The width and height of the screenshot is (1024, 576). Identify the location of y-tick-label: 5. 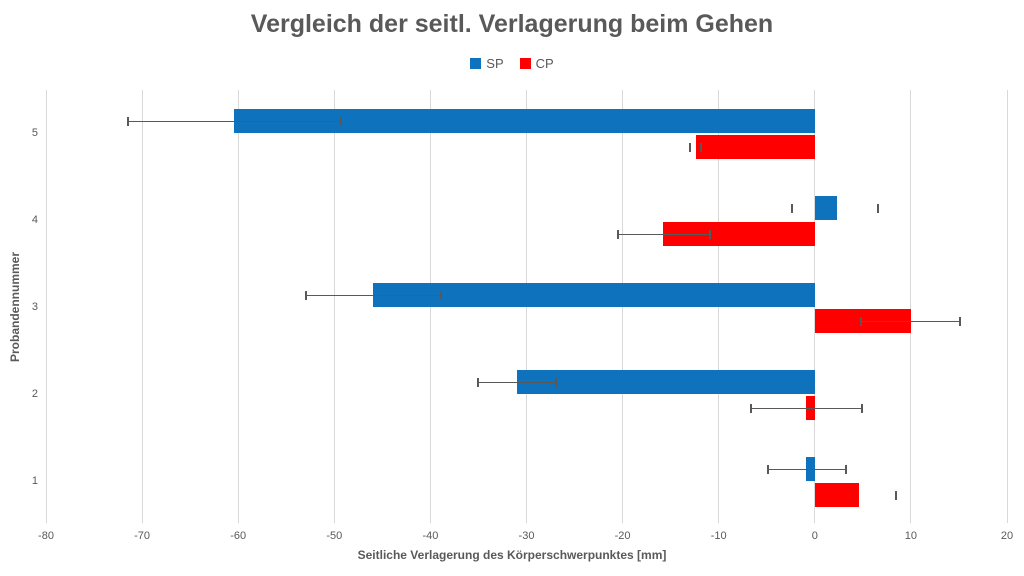
(34, 132).